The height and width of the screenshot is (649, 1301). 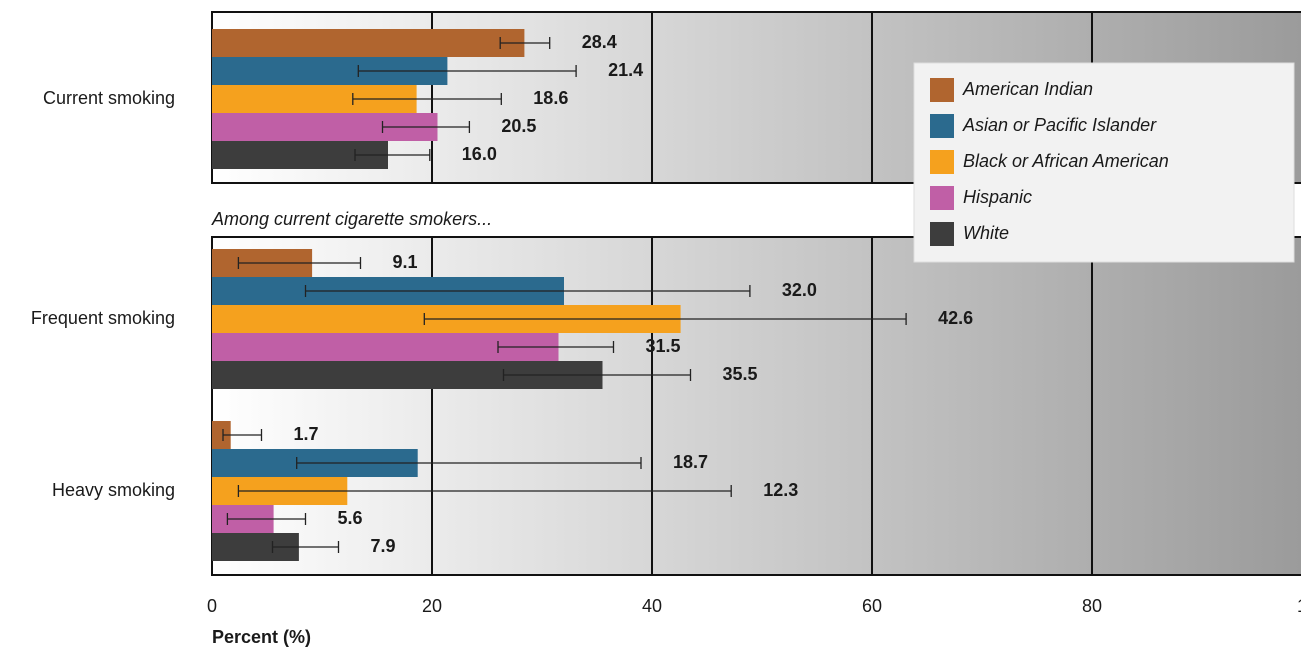 I want to click on x-tick-label: 20, so click(x=432, y=606).